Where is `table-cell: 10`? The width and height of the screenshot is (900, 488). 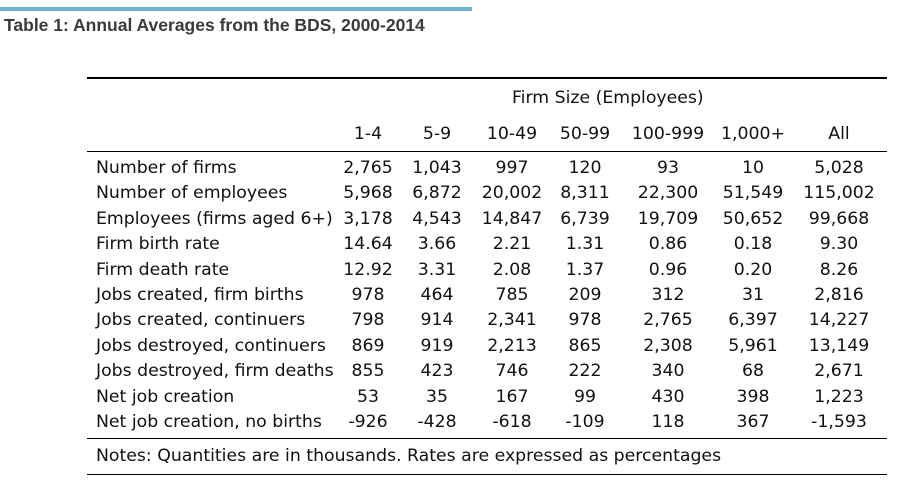
table-cell: 10 is located at coordinates (753, 168).